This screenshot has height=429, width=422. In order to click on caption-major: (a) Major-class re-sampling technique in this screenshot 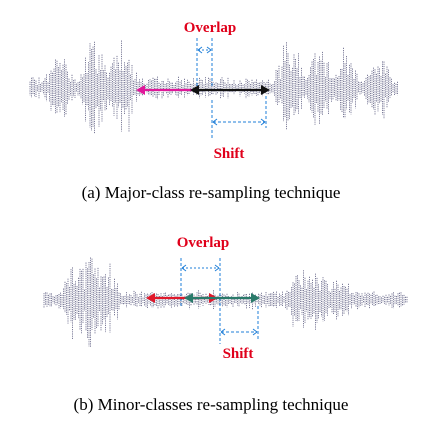, I will do `click(211, 192)`.